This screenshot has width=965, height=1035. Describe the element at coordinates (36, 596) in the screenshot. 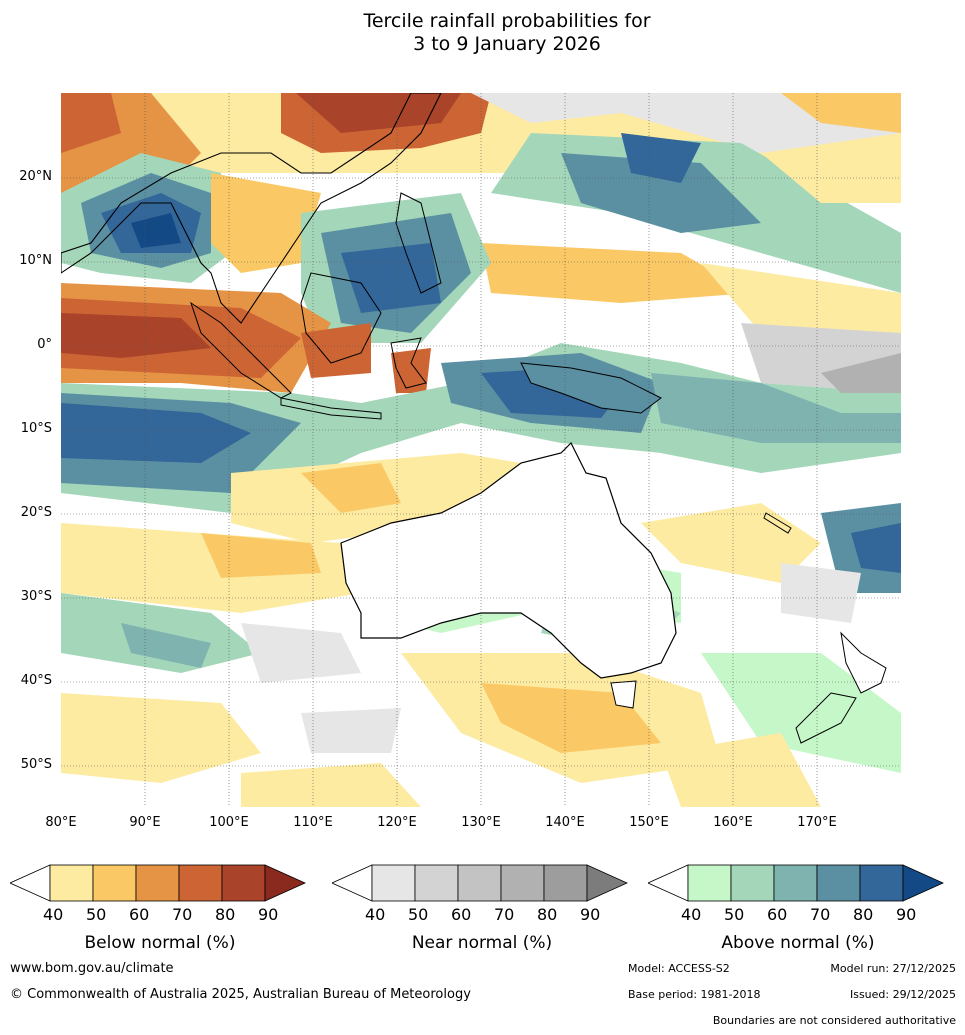

I see `lat-label-30s: 30°S` at that location.